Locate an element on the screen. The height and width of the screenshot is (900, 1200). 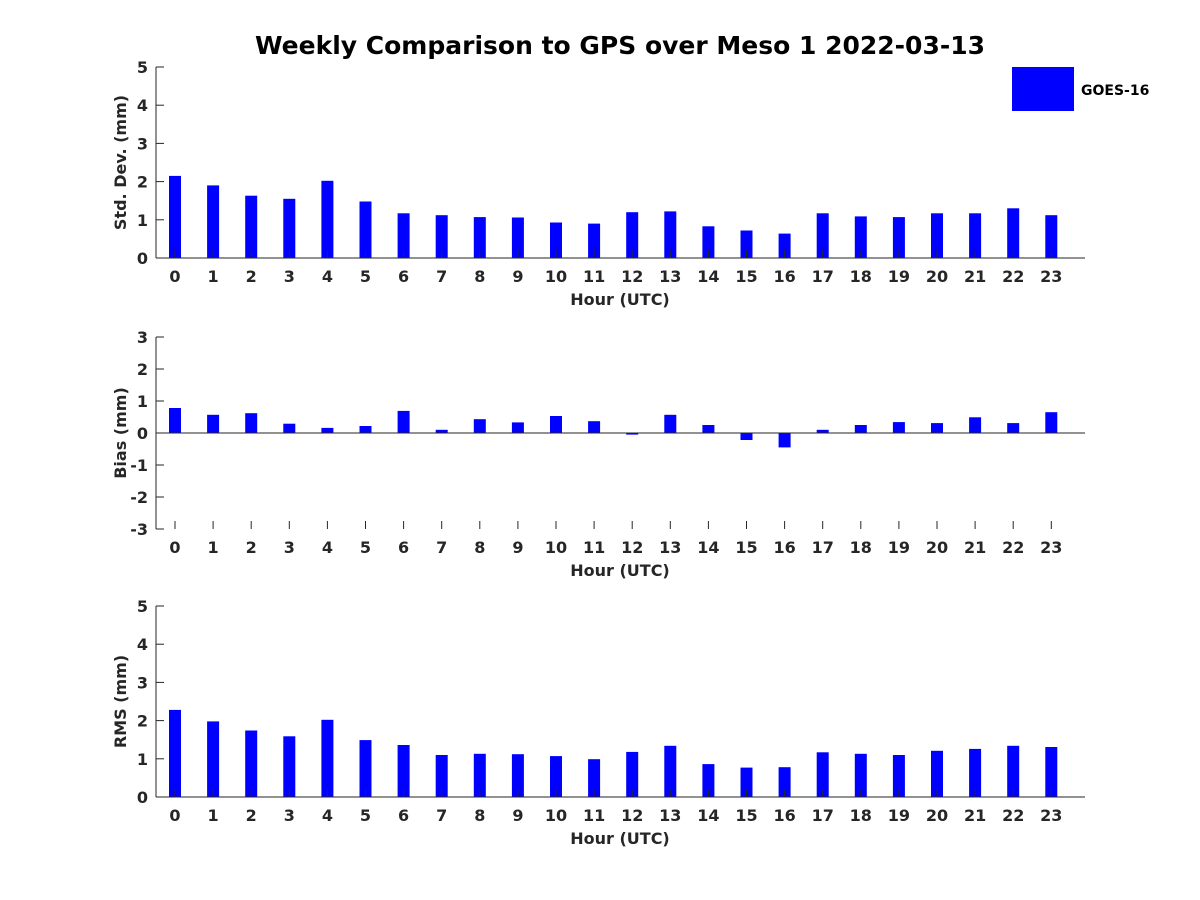
xtick-label-bias-20: 20 is located at coordinates (937, 547).